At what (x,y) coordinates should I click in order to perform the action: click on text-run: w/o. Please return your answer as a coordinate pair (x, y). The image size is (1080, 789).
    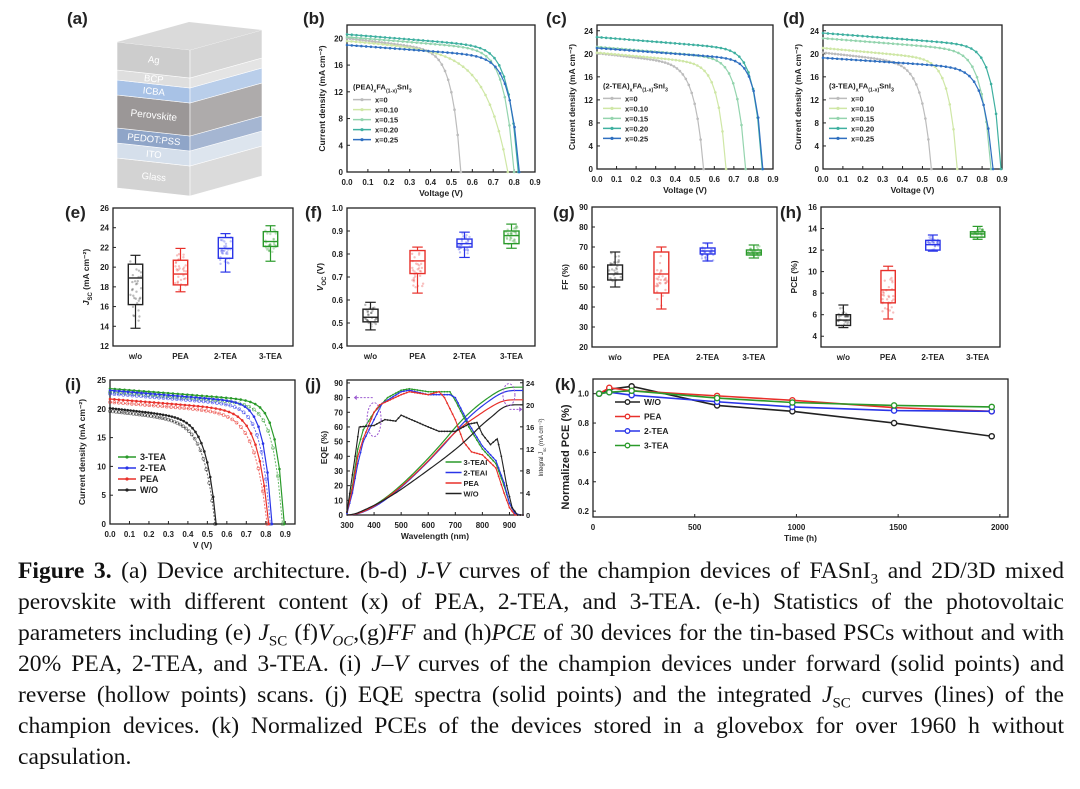
    Looking at the image, I should click on (370, 356).